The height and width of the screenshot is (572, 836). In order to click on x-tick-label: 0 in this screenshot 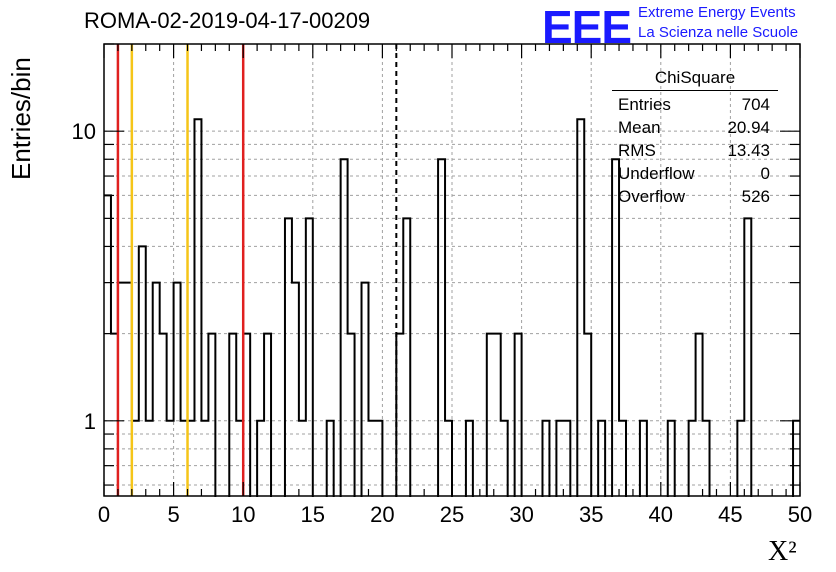, I will do `click(104, 514)`.